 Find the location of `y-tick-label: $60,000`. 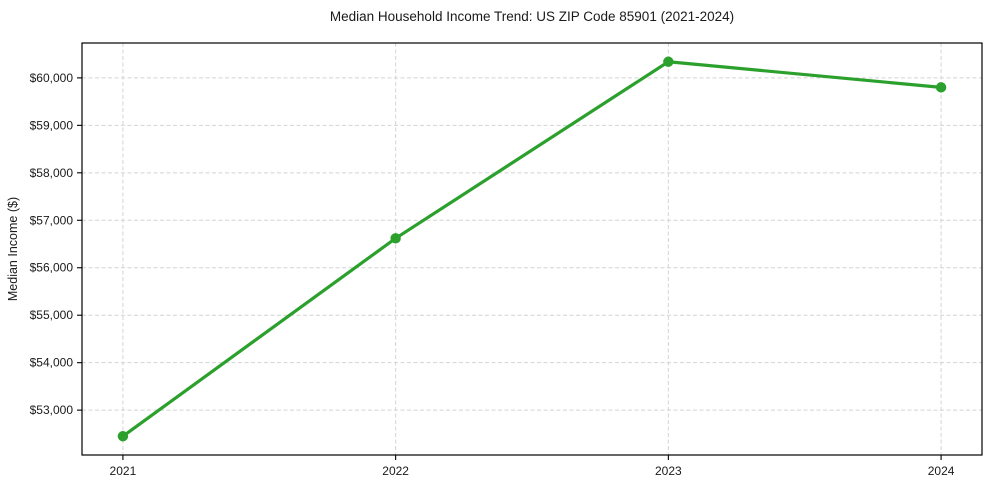

y-tick-label: $60,000 is located at coordinates (52, 78).